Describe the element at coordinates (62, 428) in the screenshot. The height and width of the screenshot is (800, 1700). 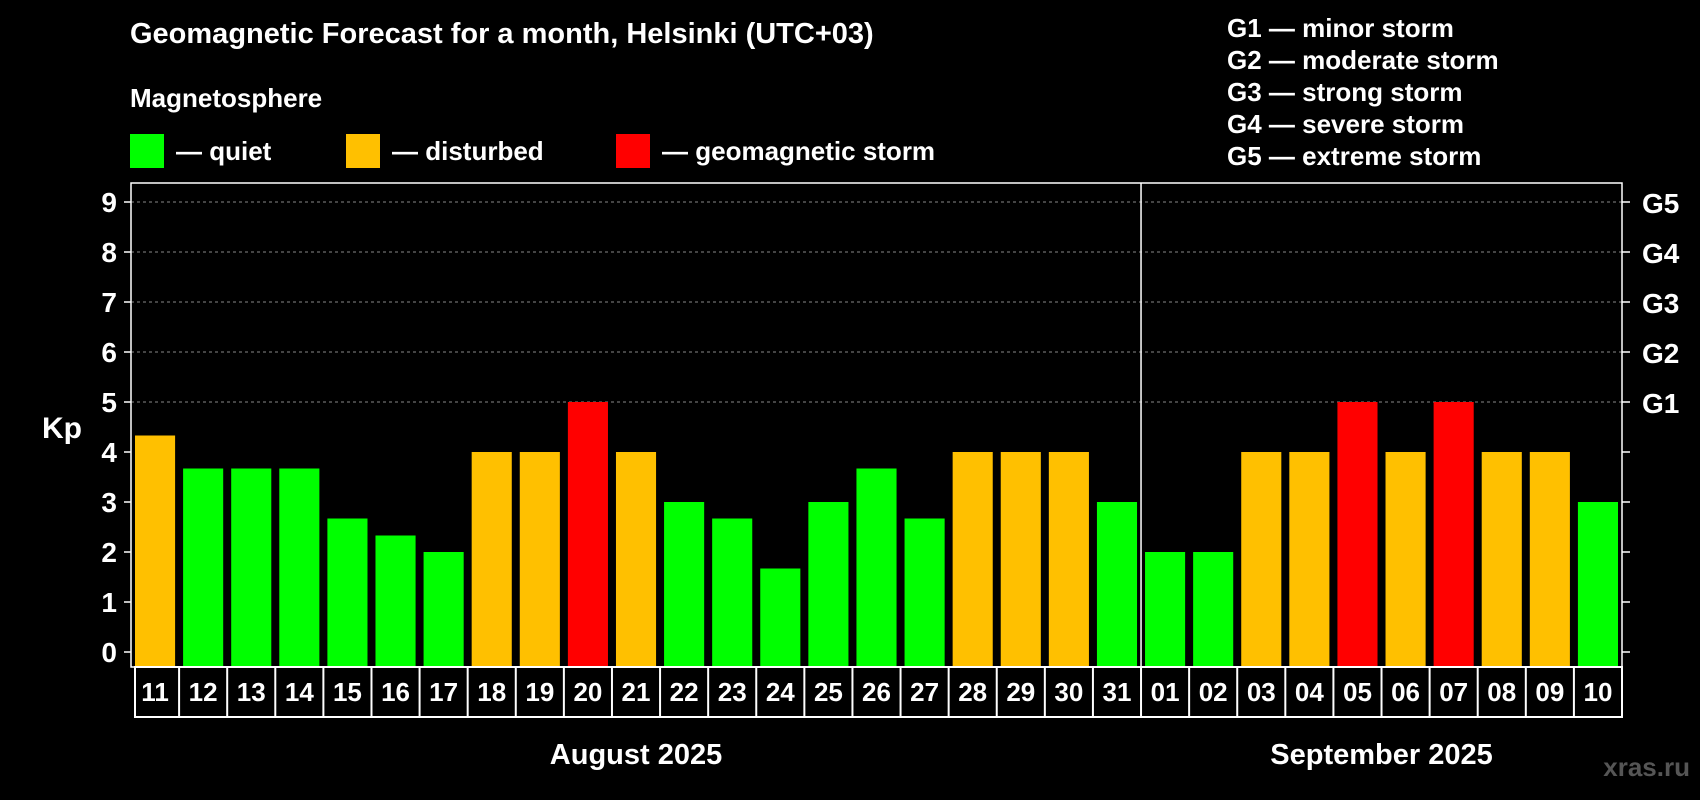
I see `y-axis-label: Kp` at that location.